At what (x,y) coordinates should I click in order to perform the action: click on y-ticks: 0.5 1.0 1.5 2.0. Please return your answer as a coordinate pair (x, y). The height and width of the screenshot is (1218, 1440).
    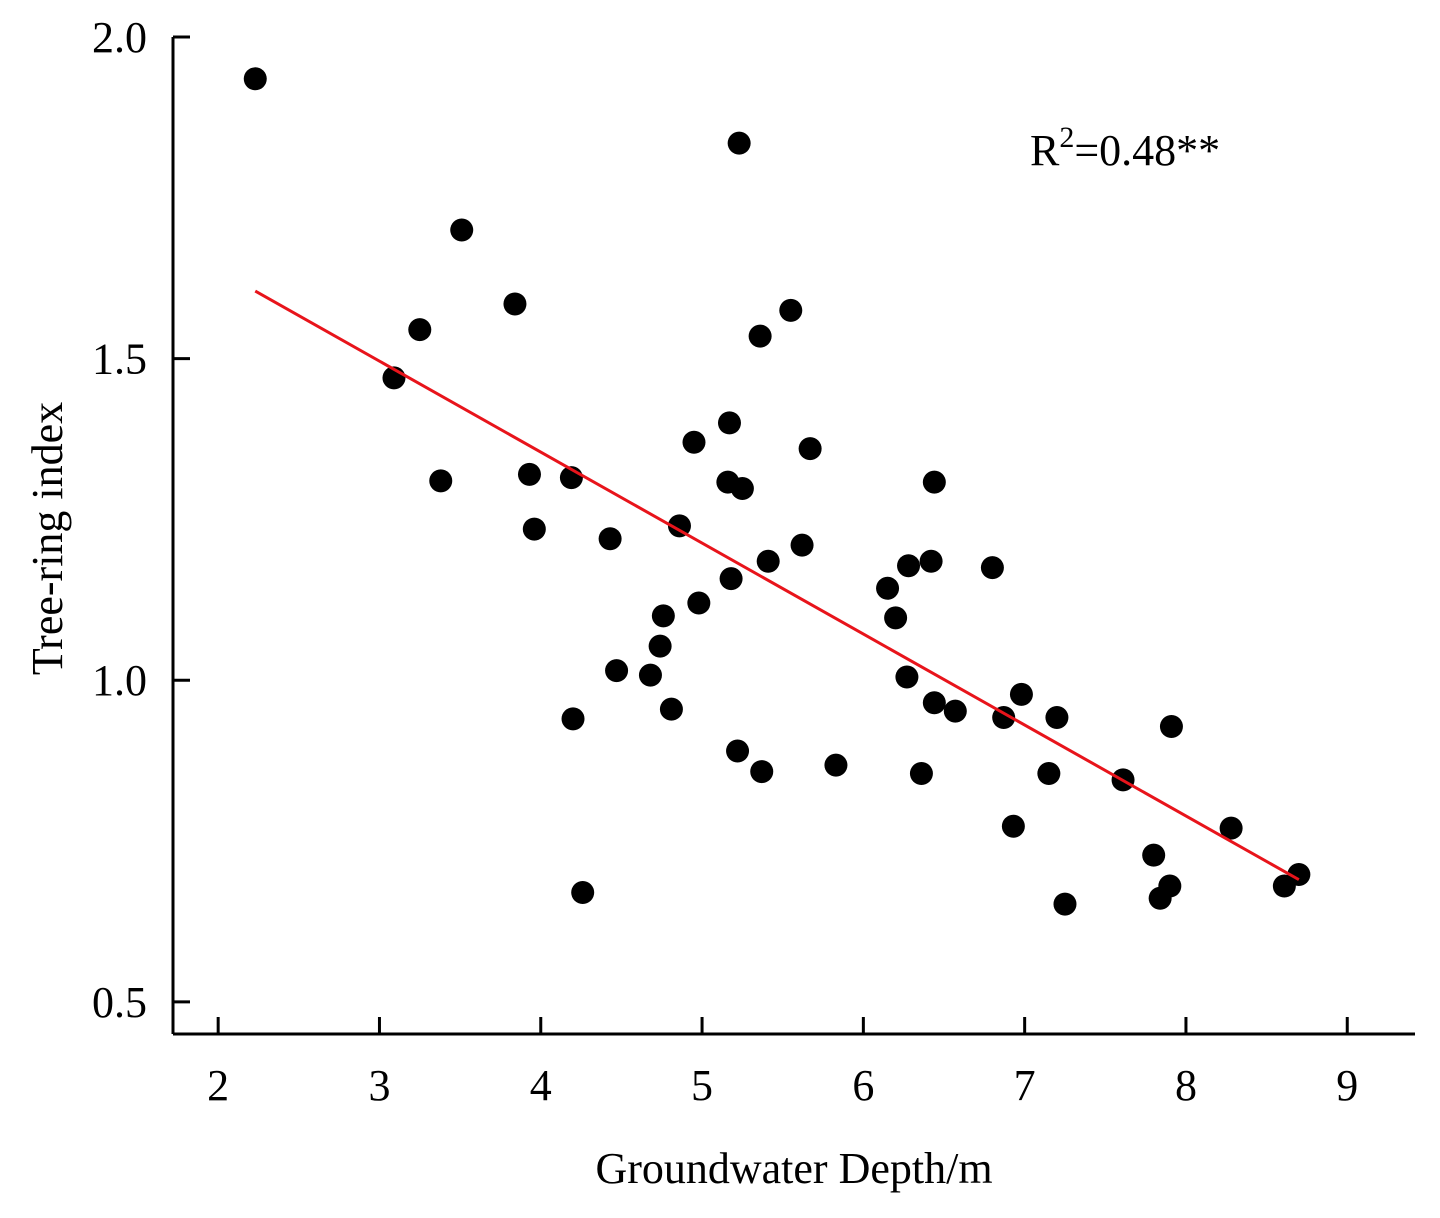
    Looking at the image, I should click on (141, 520).